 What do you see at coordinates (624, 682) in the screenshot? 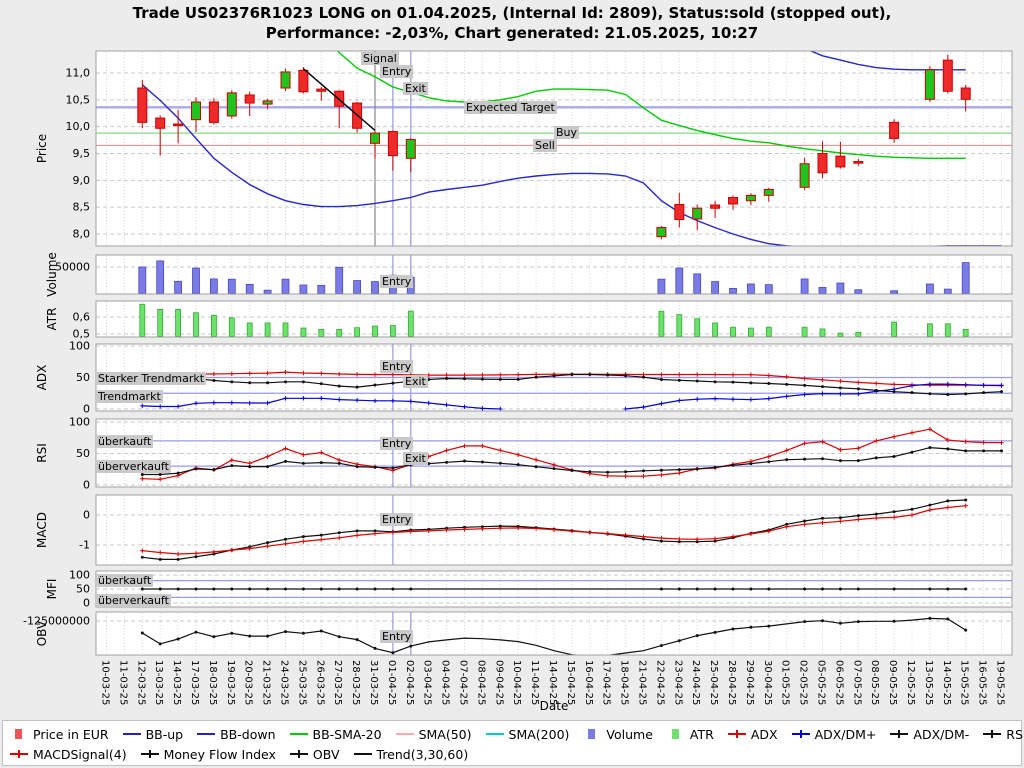
I see `date-tick-label: 18-04-25` at bounding box center [624, 682].